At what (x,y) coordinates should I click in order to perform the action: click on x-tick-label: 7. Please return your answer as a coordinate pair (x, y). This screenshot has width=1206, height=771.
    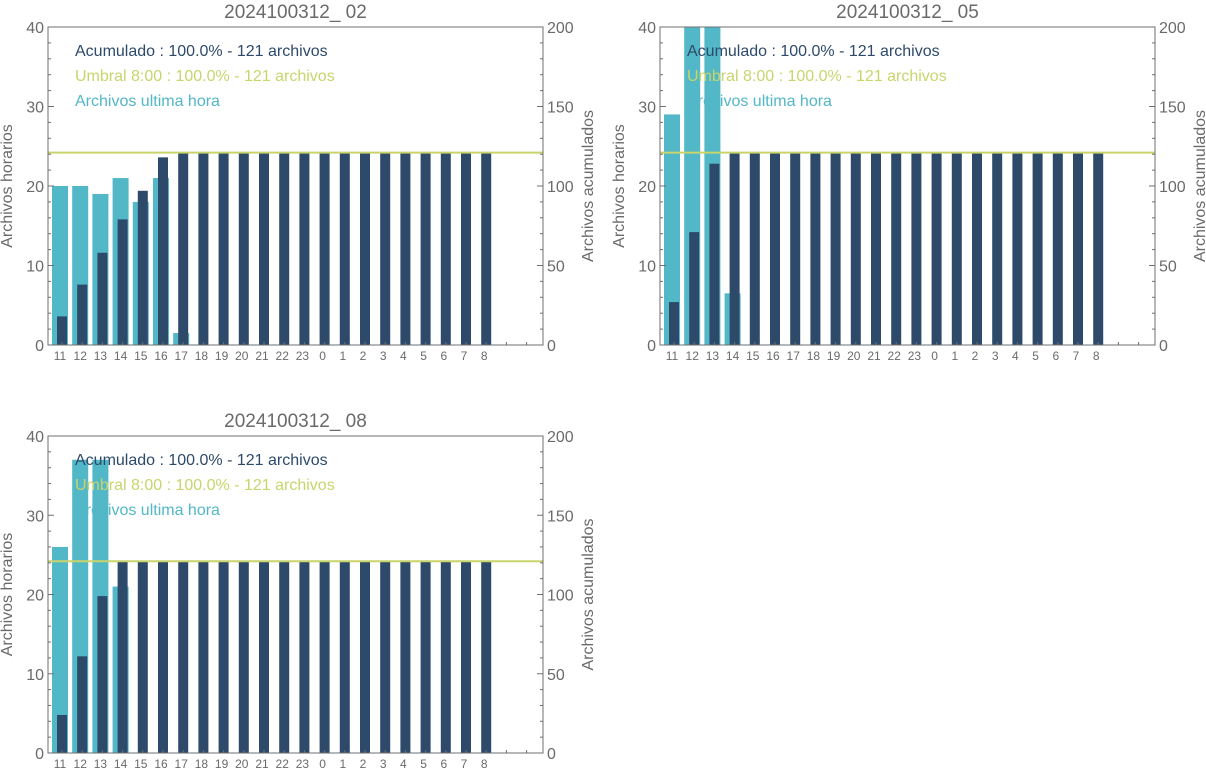
    Looking at the image, I should click on (464, 764).